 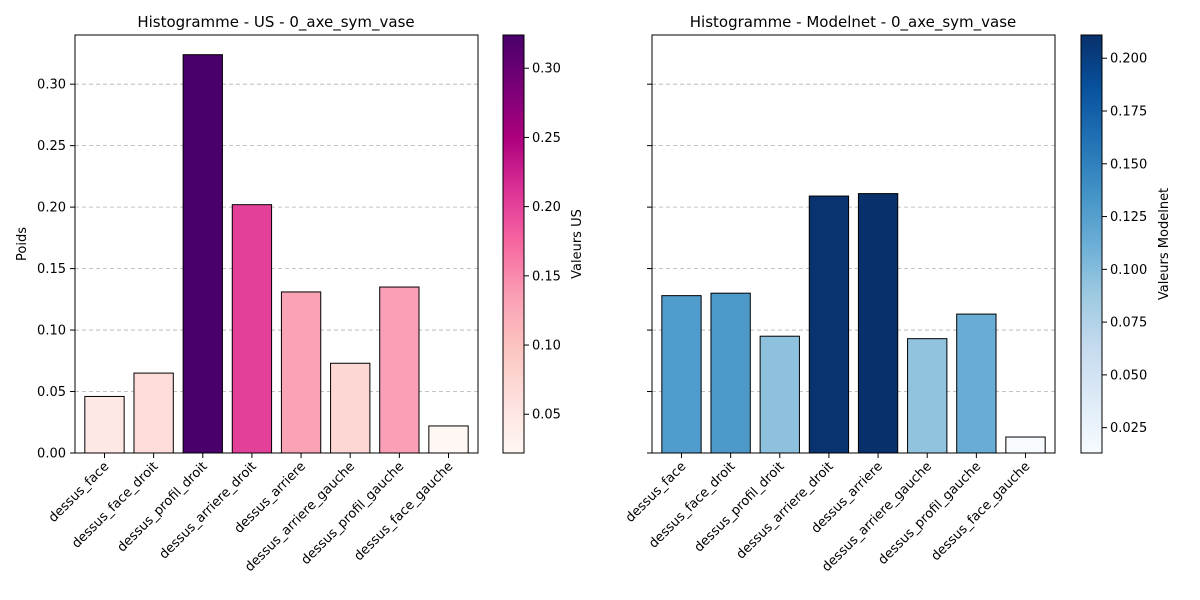 I want to click on y-tick-label: 0.25, so click(x=51, y=146).